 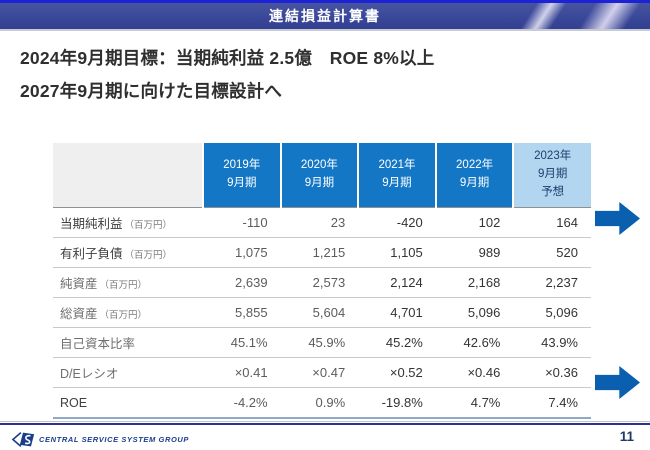 I want to click on cell-value: 1,215, so click(x=319, y=252).